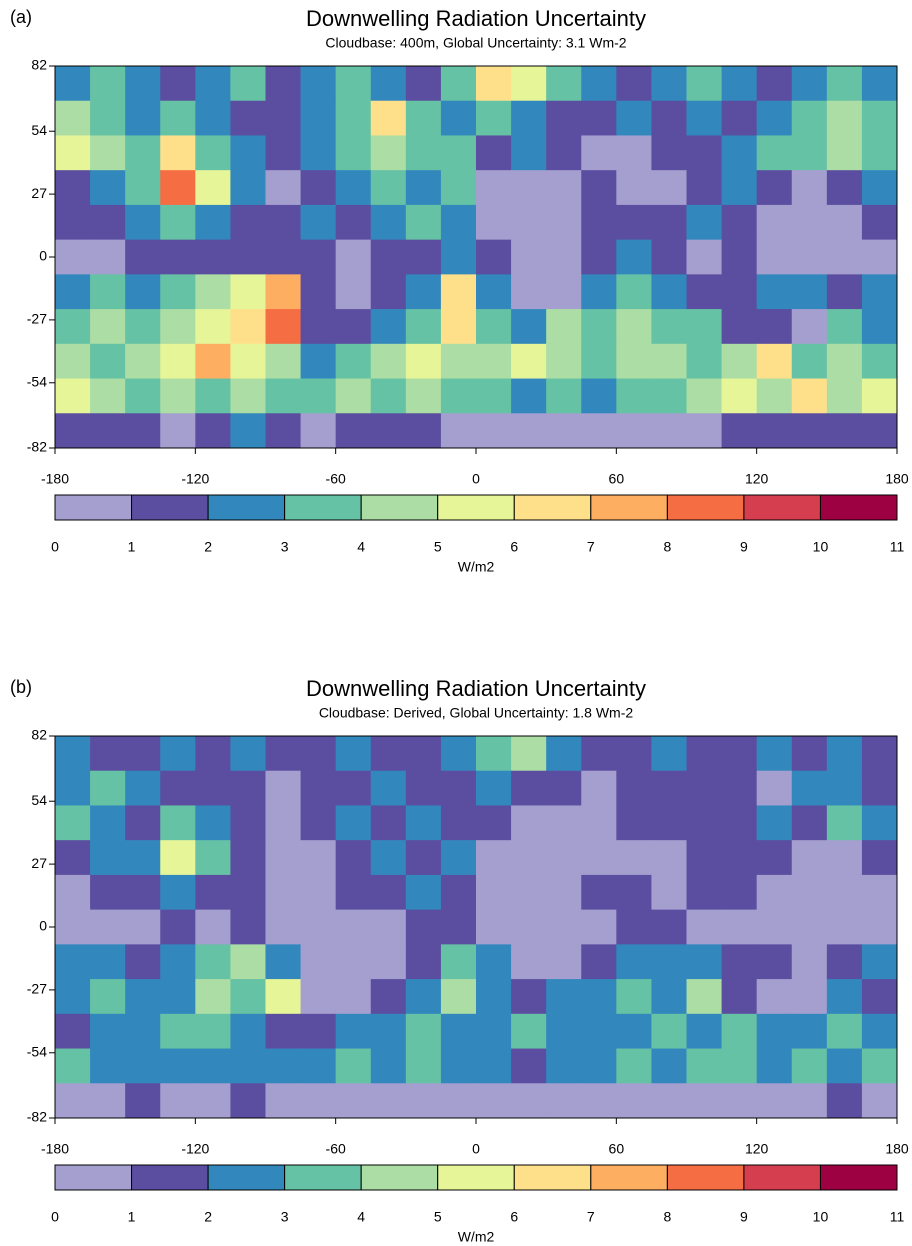  Describe the element at coordinates (361, 547) in the screenshot. I see `colorbar-tick-label: 4` at that location.